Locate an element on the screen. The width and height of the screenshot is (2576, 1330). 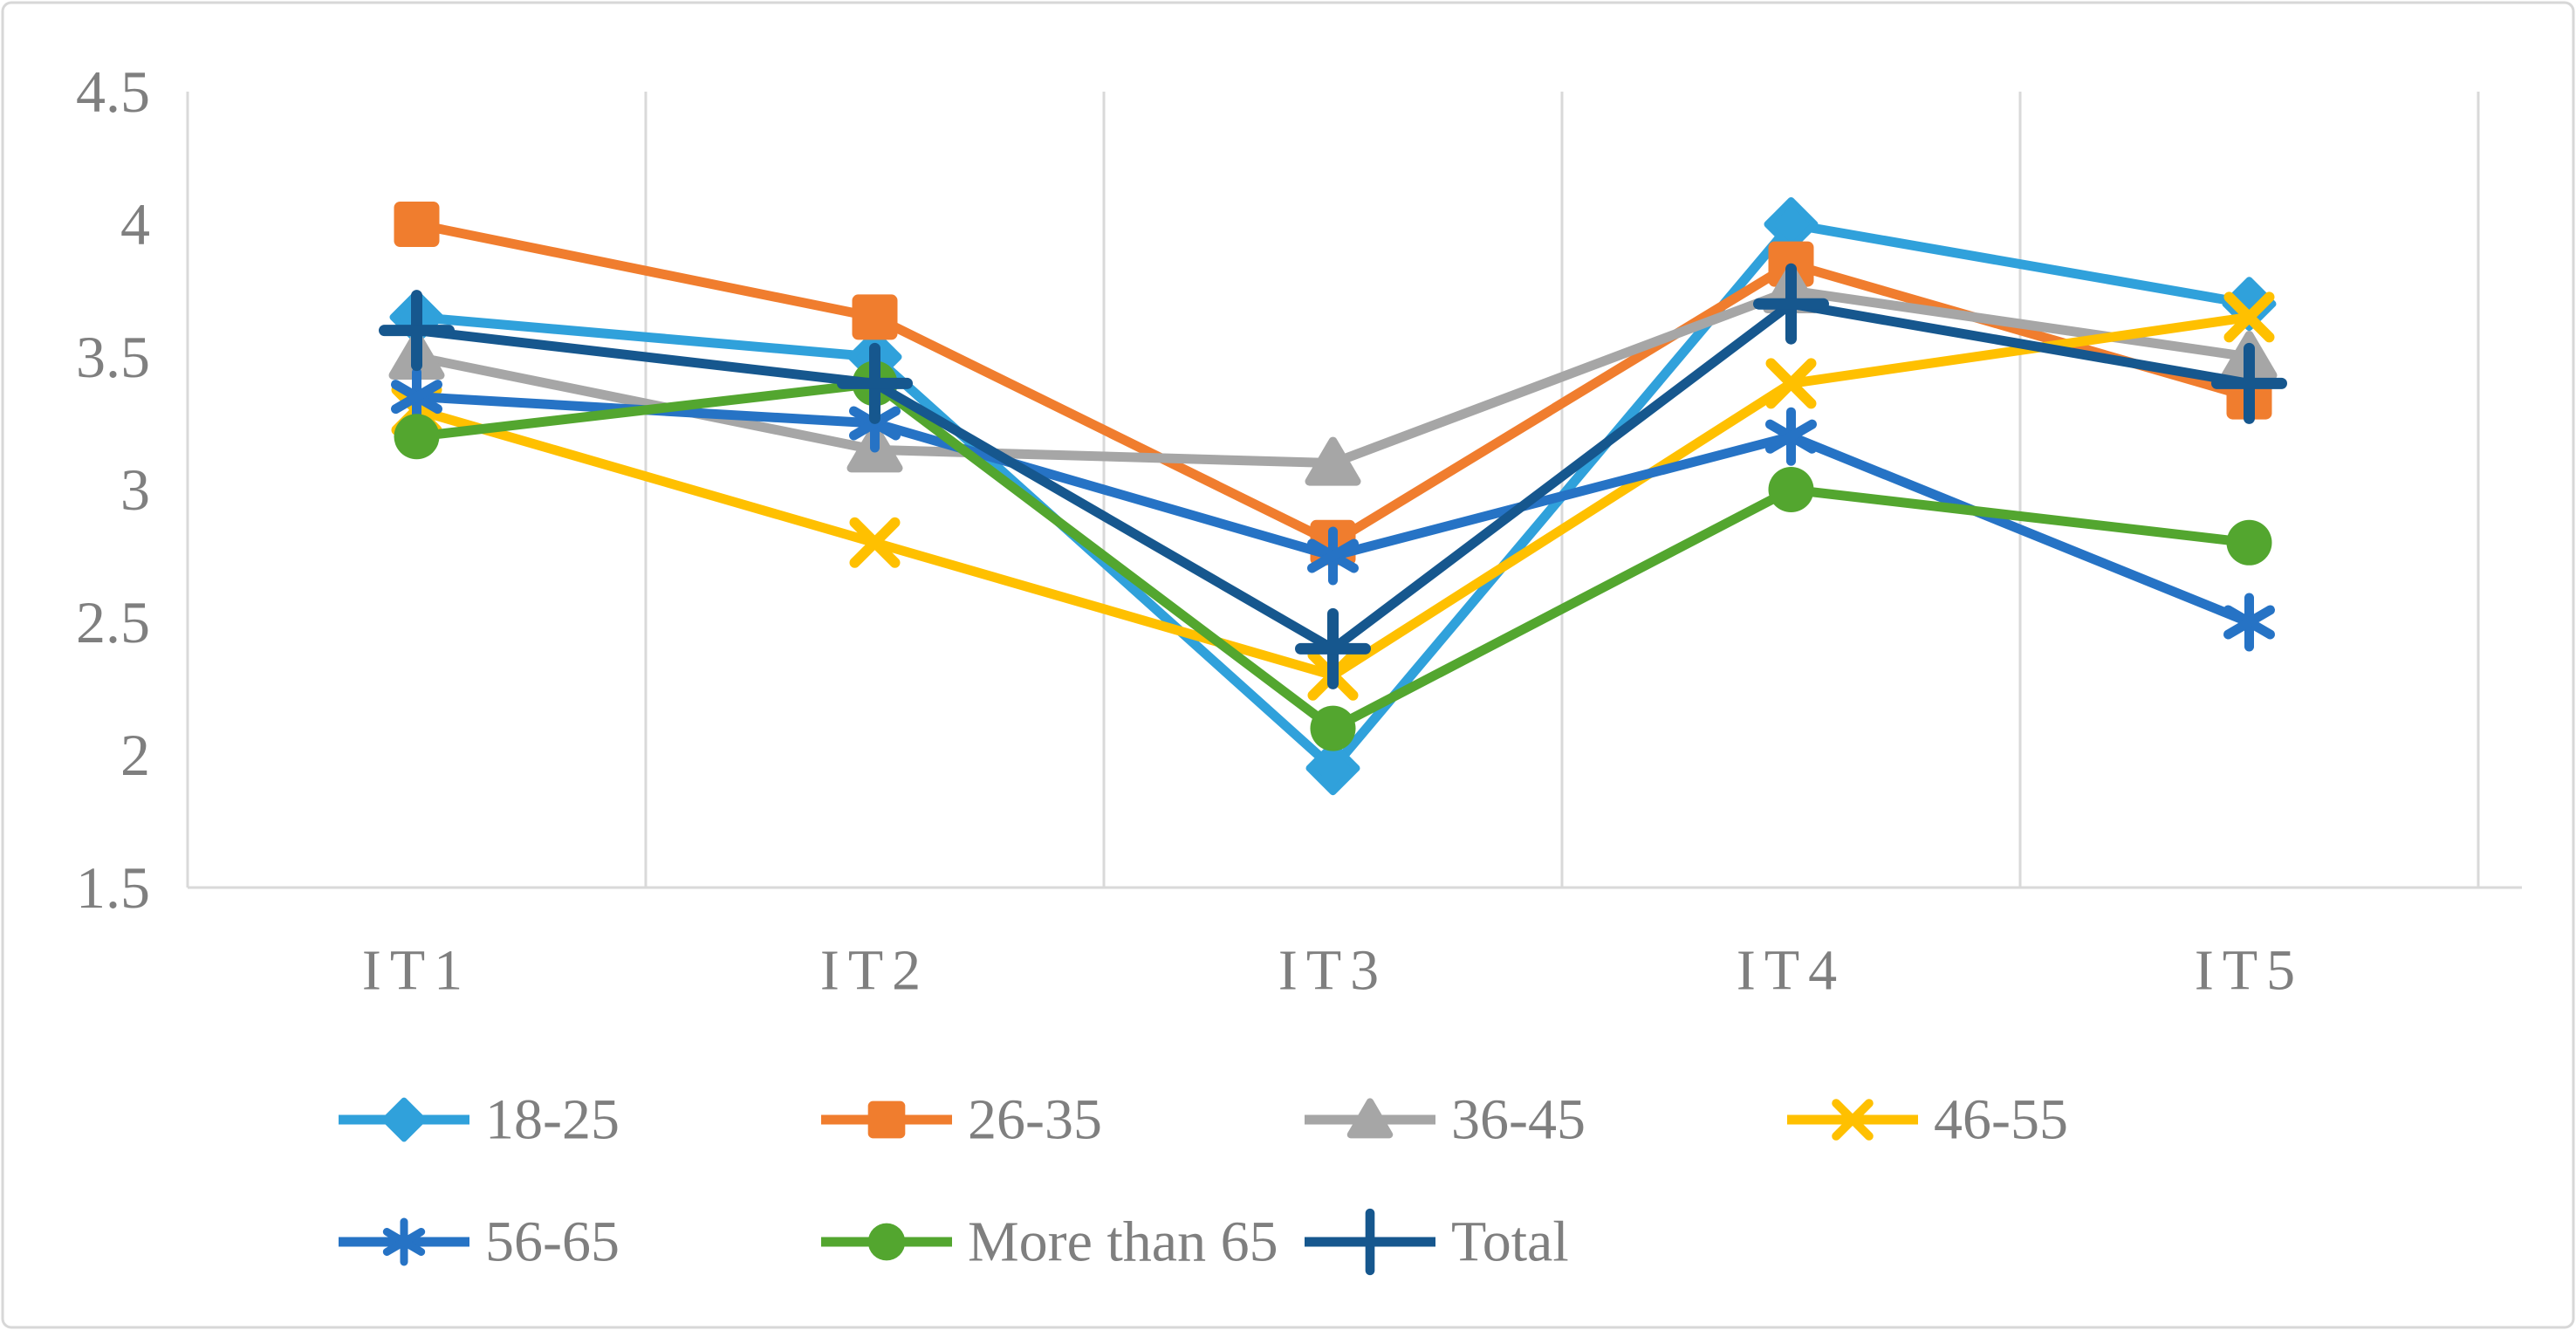
x-category-label: IT4 is located at coordinates (1791, 971).